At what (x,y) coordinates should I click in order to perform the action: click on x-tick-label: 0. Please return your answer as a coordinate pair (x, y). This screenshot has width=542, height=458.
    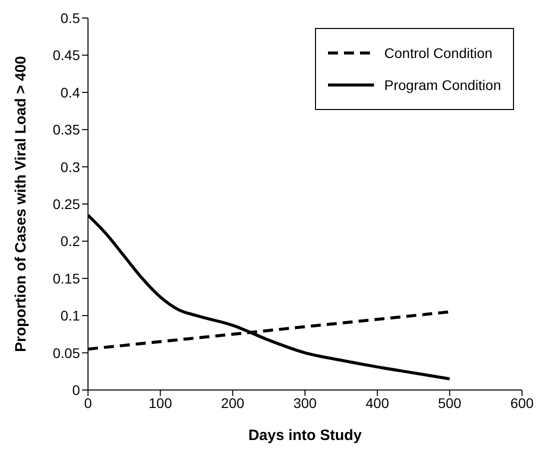
    Looking at the image, I should click on (88, 402).